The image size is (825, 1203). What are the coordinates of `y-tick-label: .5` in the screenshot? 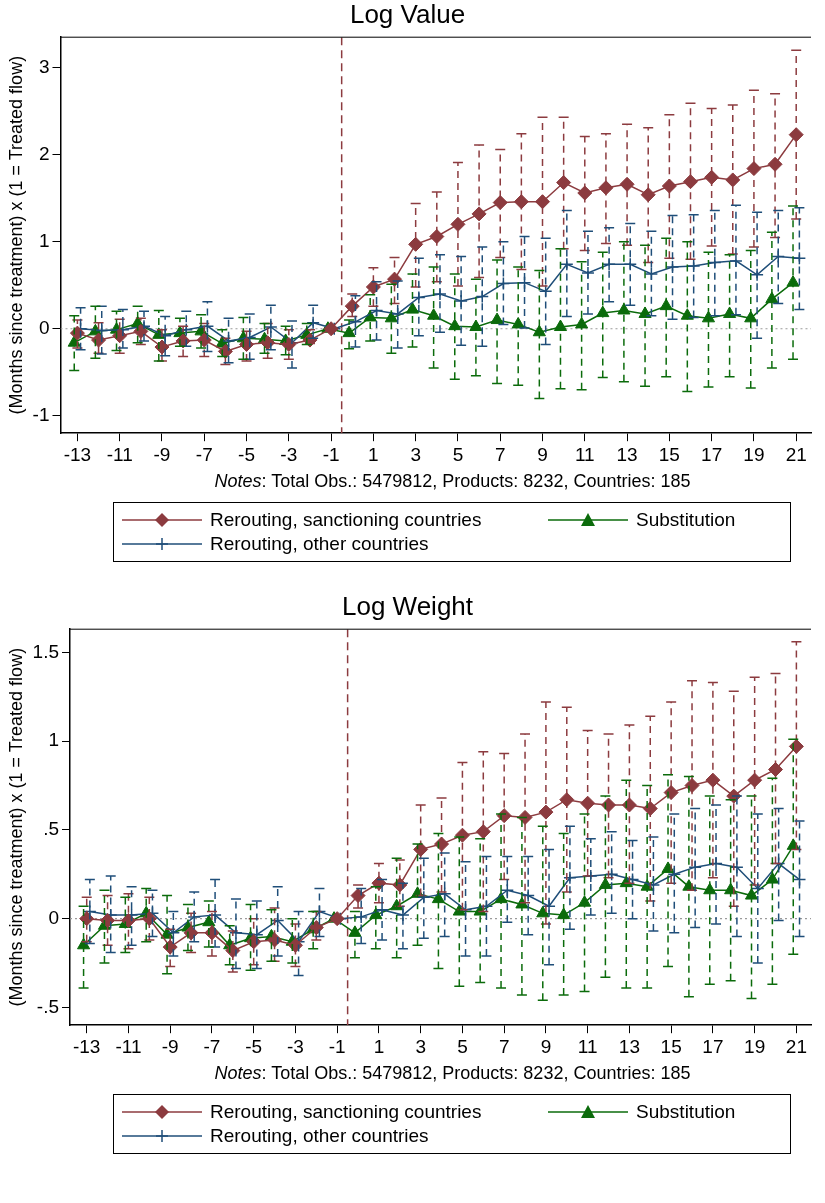 It's located at (51, 829).